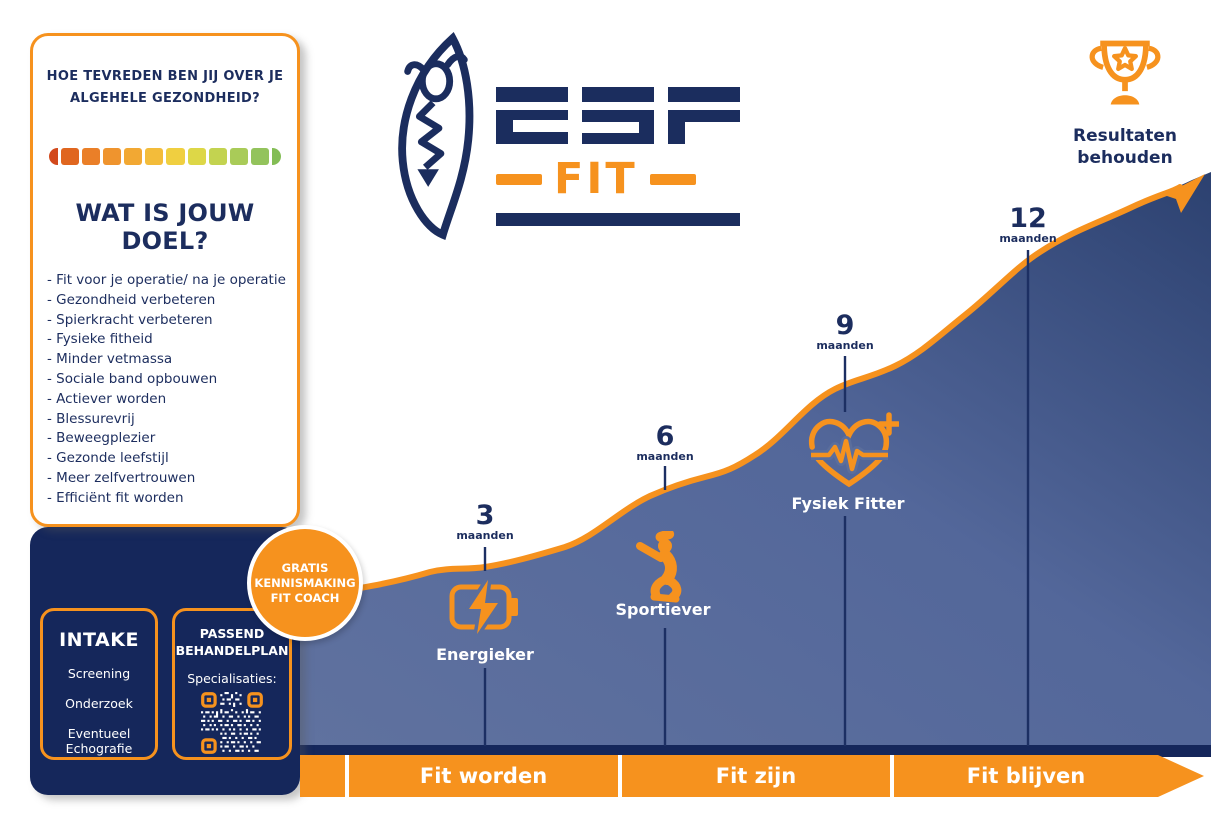 The height and width of the screenshot is (816, 1211). I want to click on goal-item: Sociale band opbouwen, so click(172, 380).